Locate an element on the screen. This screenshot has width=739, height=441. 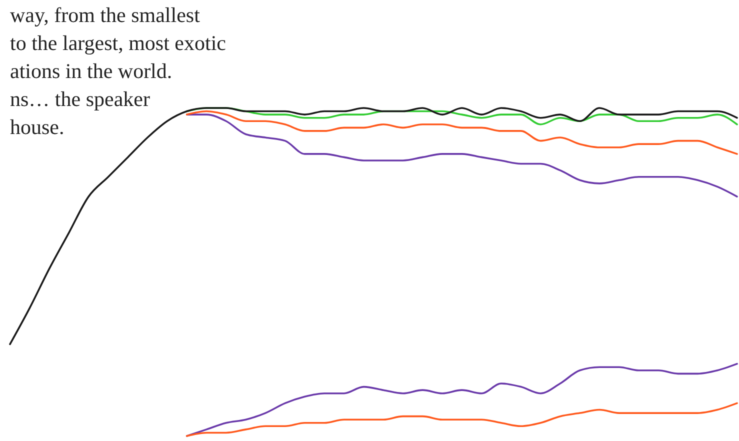
text: ations in the world. is located at coordinates (91, 71).